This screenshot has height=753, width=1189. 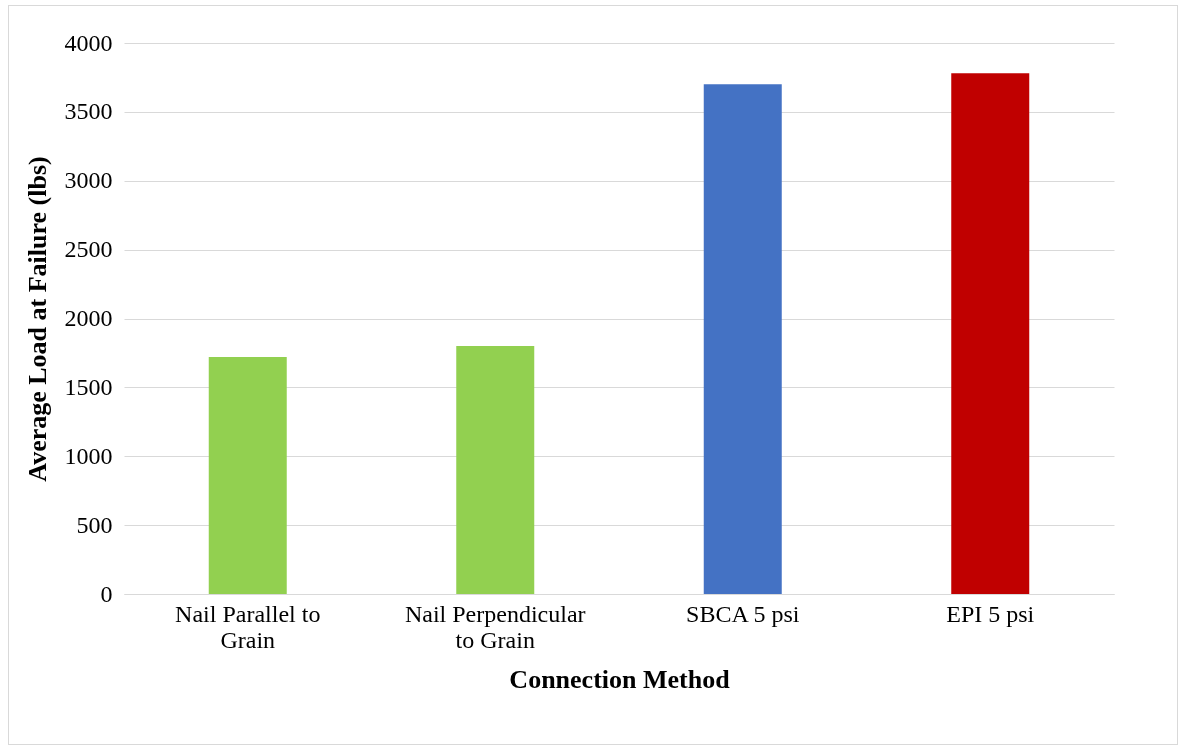 What do you see at coordinates (37, 319) in the screenshot?
I see `y-axis-title: Average Load at Failure (lbs)` at bounding box center [37, 319].